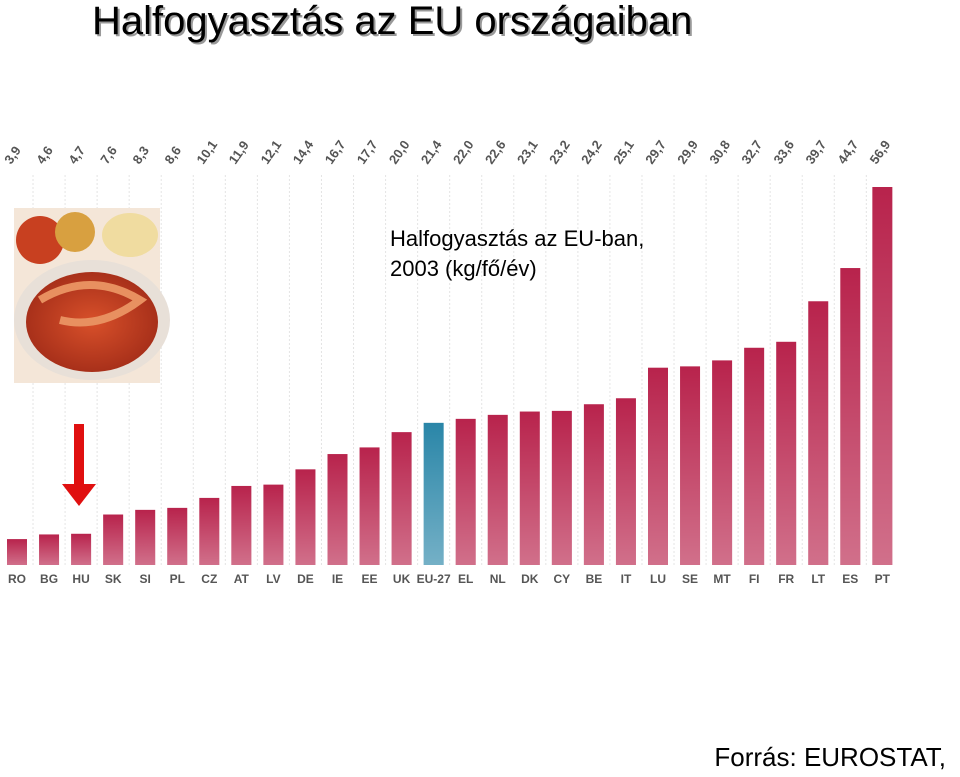  I want to click on value-label: 11,9, so click(239, 152).